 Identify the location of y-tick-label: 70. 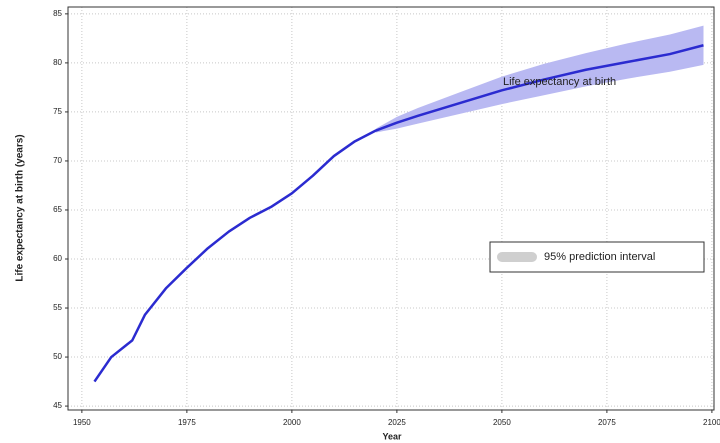
(57, 160).